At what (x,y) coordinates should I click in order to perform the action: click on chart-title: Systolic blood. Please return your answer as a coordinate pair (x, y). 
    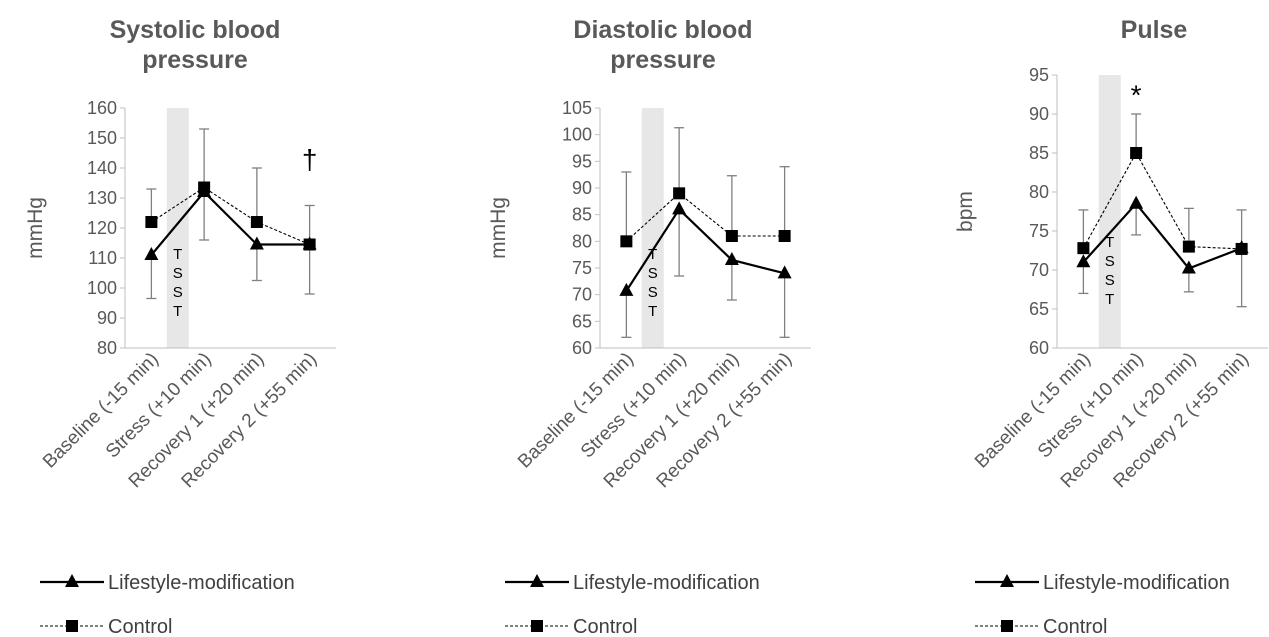
    Looking at the image, I should click on (195, 30).